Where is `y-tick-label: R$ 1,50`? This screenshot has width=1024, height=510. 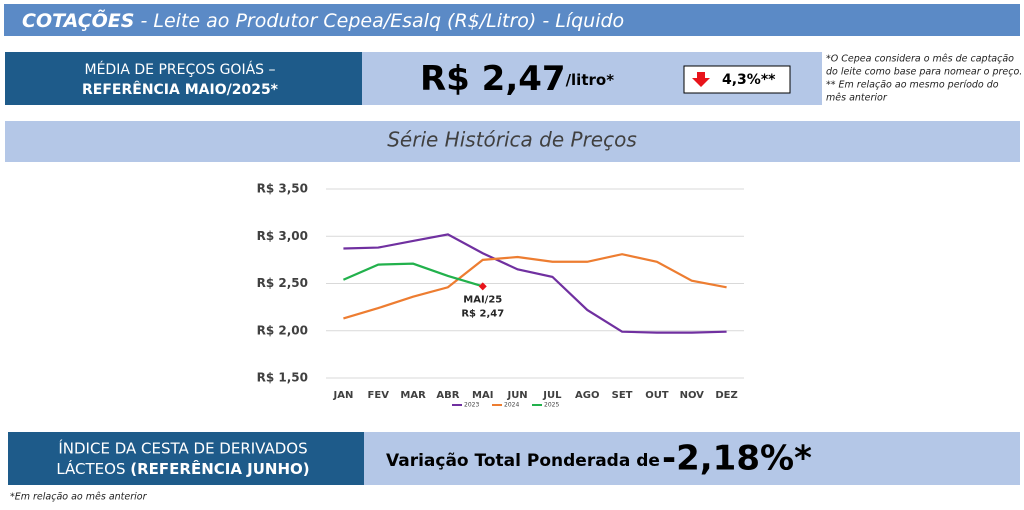 y-tick-label: R$ 1,50 is located at coordinates (282, 378).